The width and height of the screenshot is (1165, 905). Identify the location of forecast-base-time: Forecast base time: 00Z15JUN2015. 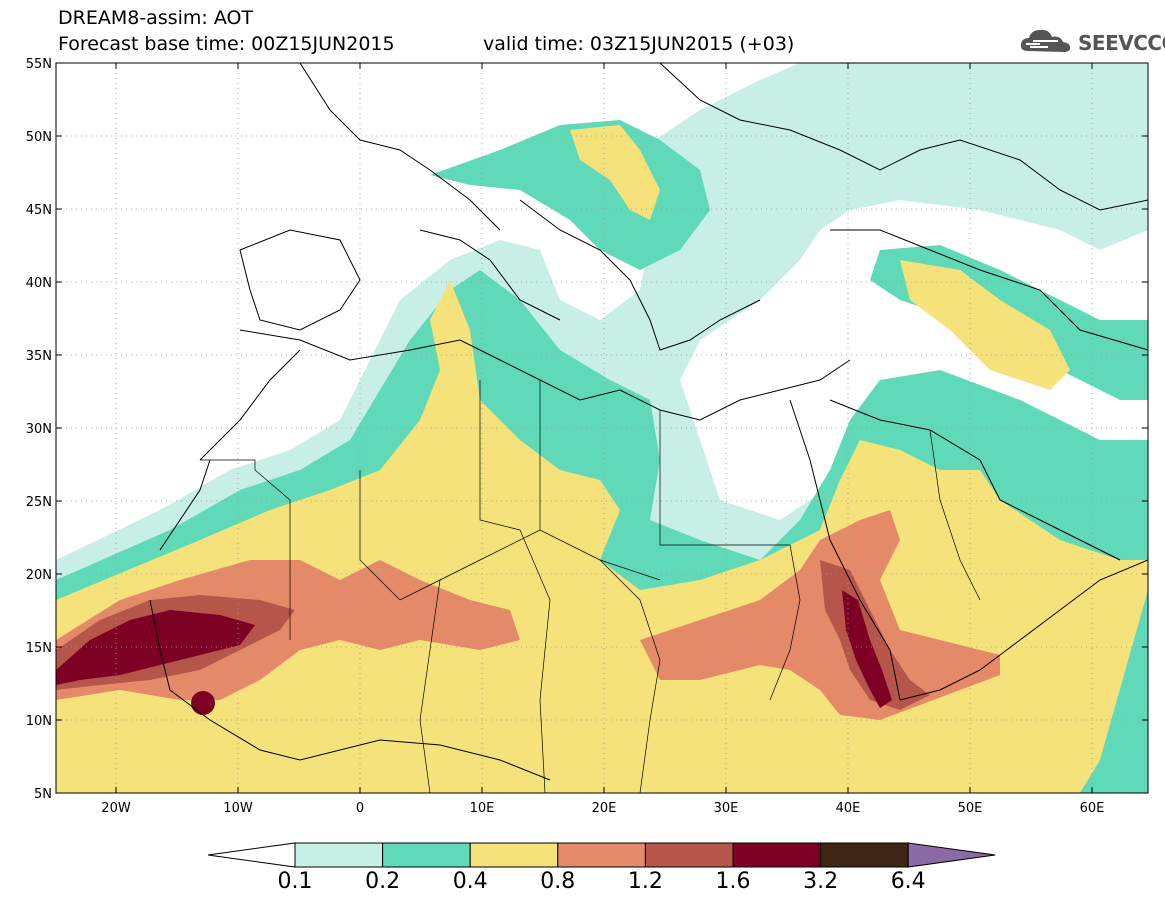
(226, 44).